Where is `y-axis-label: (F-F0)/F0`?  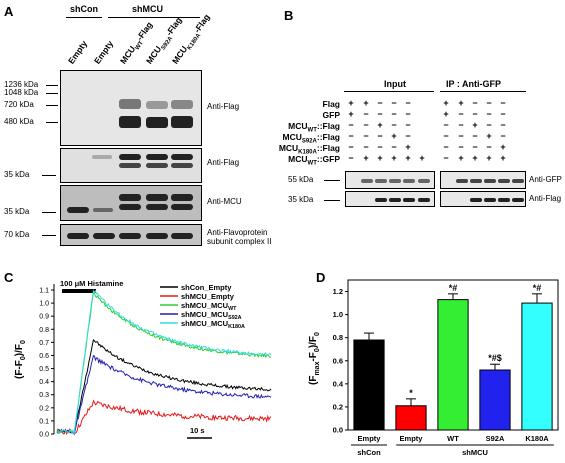 y-axis-label: (F-F0)/F0 is located at coordinates (20, 359).